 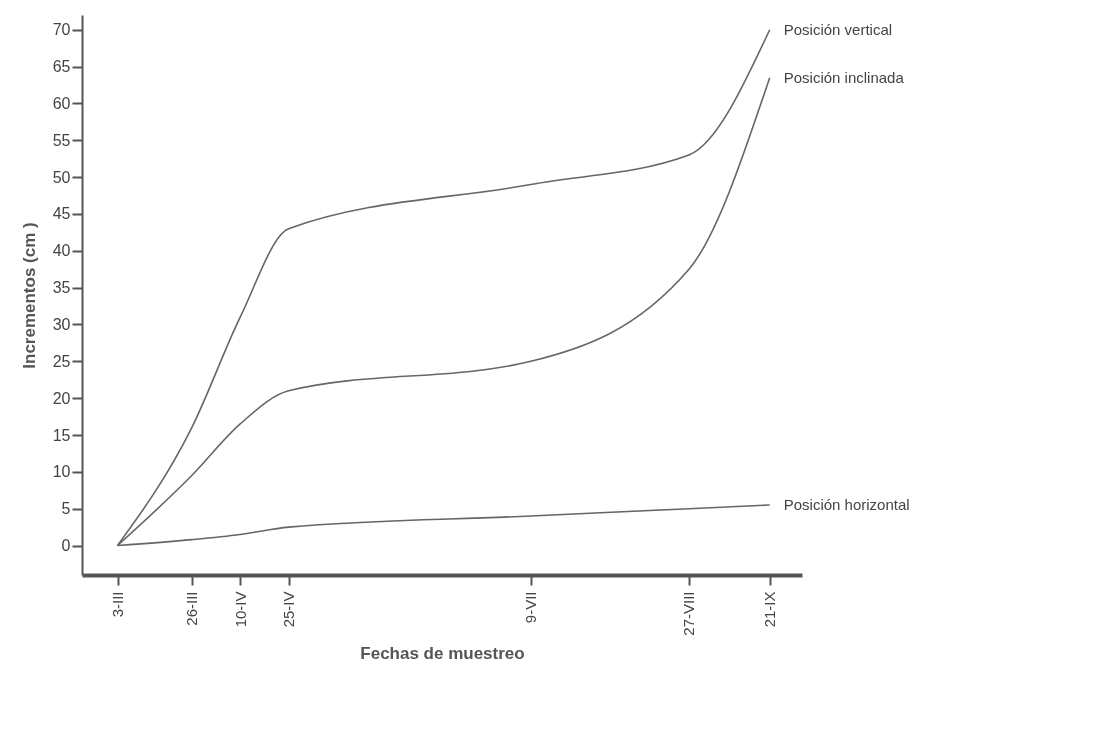 What do you see at coordinates (61, 361) in the screenshot?
I see `y-tick-label: 25` at bounding box center [61, 361].